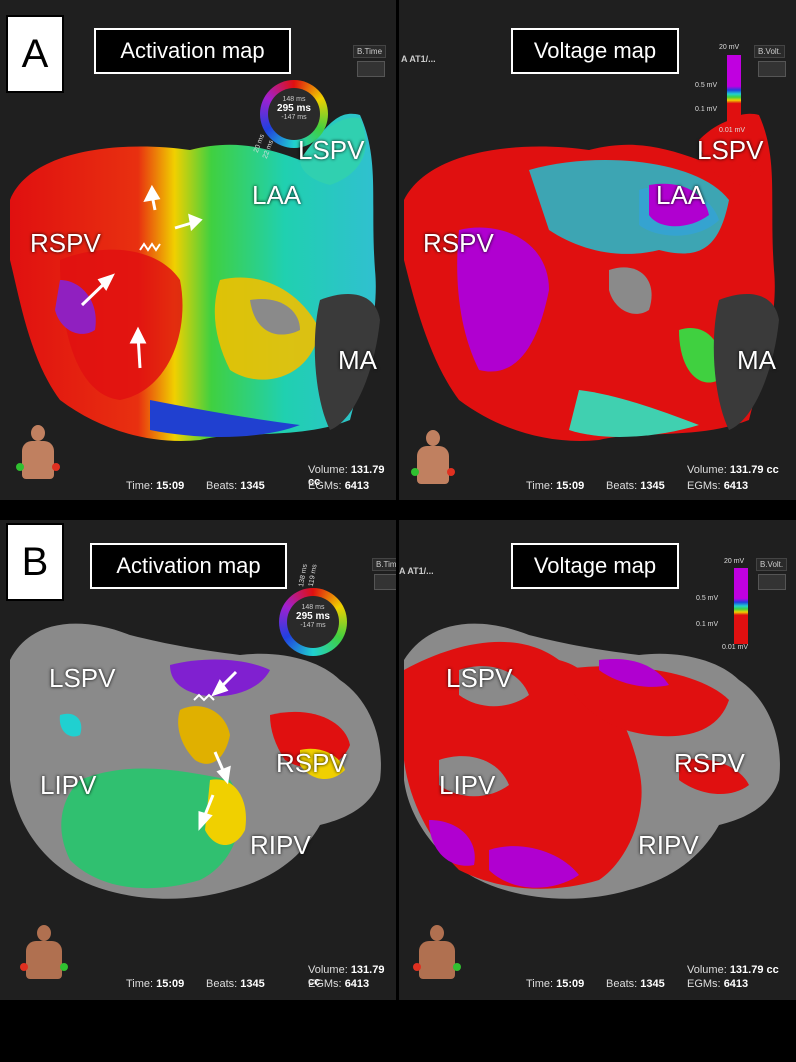 The height and width of the screenshot is (1062, 796). Describe the element at coordinates (370, 51) in the screenshot. I see `map-type-dropdown: B.Time` at that location.